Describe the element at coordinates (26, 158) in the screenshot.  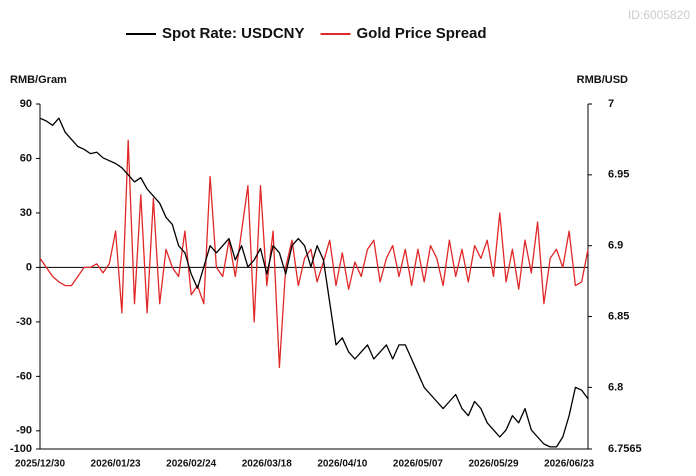
I see `y-tick-label: 60` at that location.